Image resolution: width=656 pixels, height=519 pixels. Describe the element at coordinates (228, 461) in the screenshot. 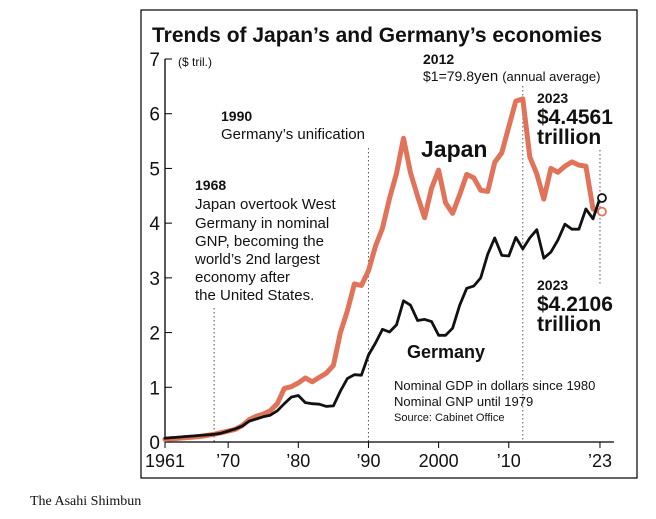

I see `x-tick-label: ’70` at that location.